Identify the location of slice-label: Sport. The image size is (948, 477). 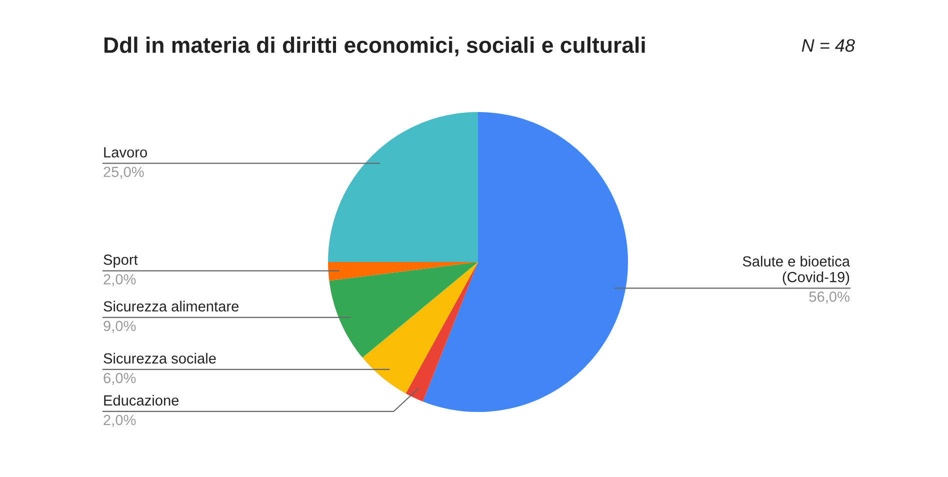
(121, 261).